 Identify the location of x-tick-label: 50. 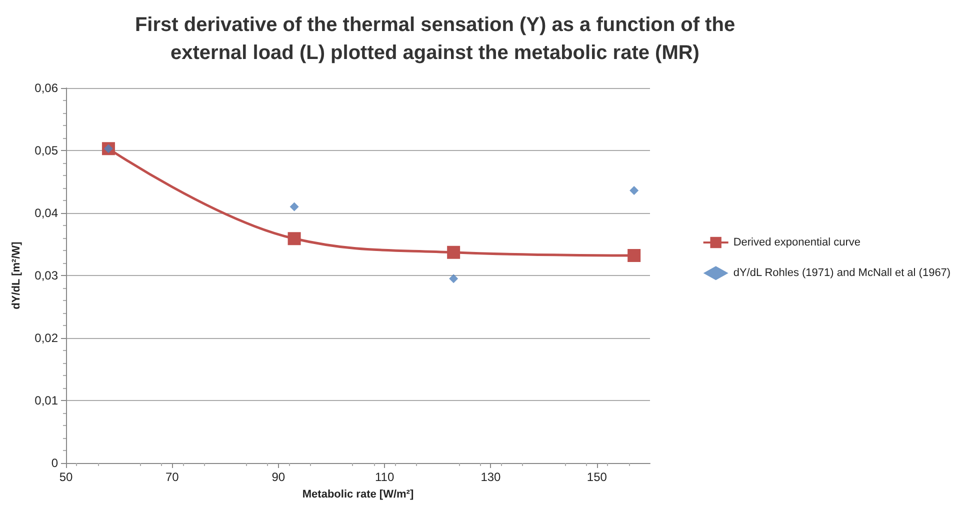
(66, 477).